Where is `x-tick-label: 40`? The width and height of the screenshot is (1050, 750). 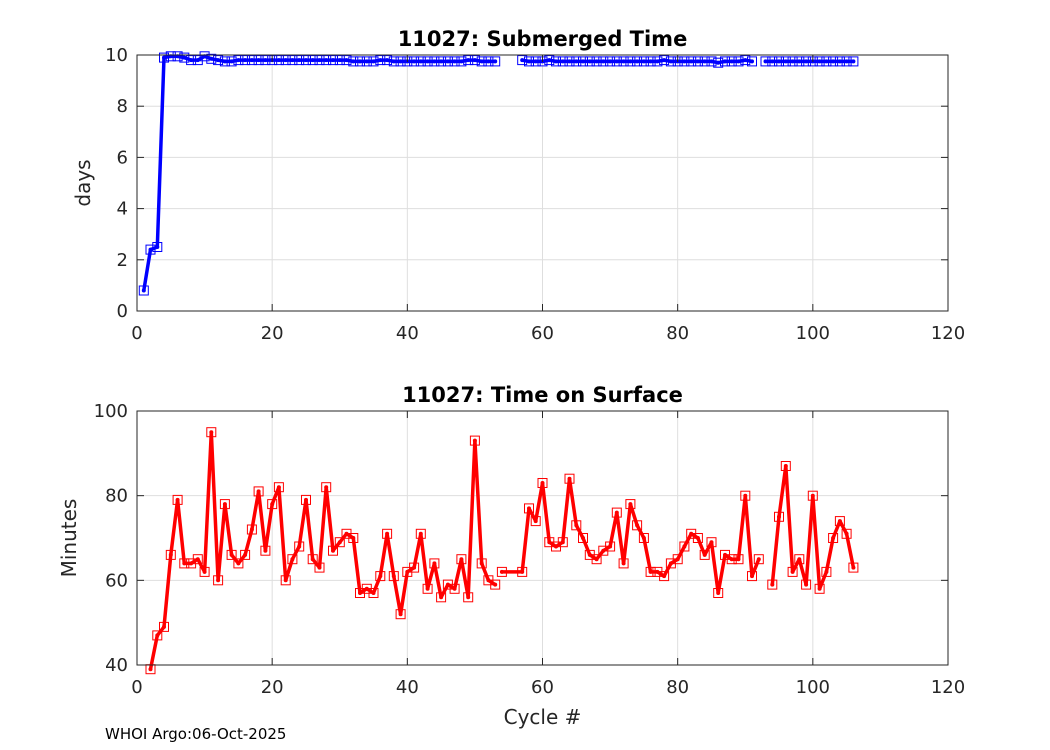
x-tick-label: 40 is located at coordinates (407, 687).